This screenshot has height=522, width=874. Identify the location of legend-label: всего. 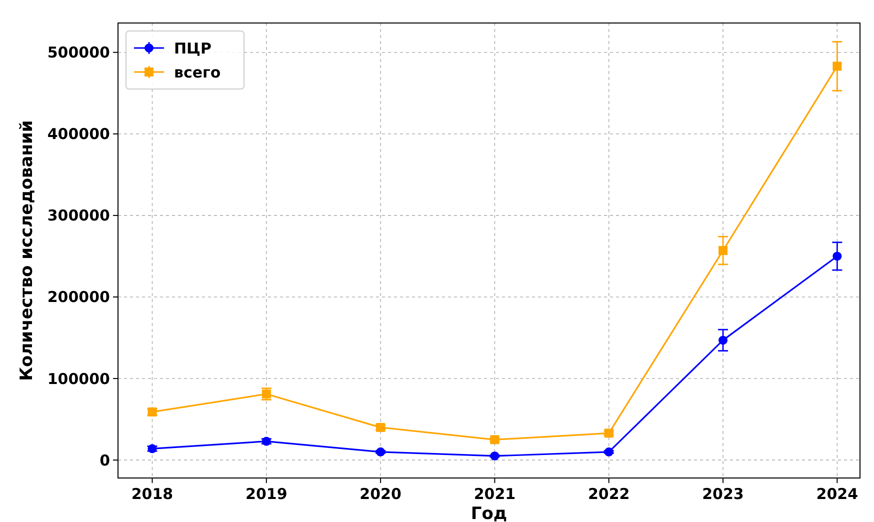
(197, 72).